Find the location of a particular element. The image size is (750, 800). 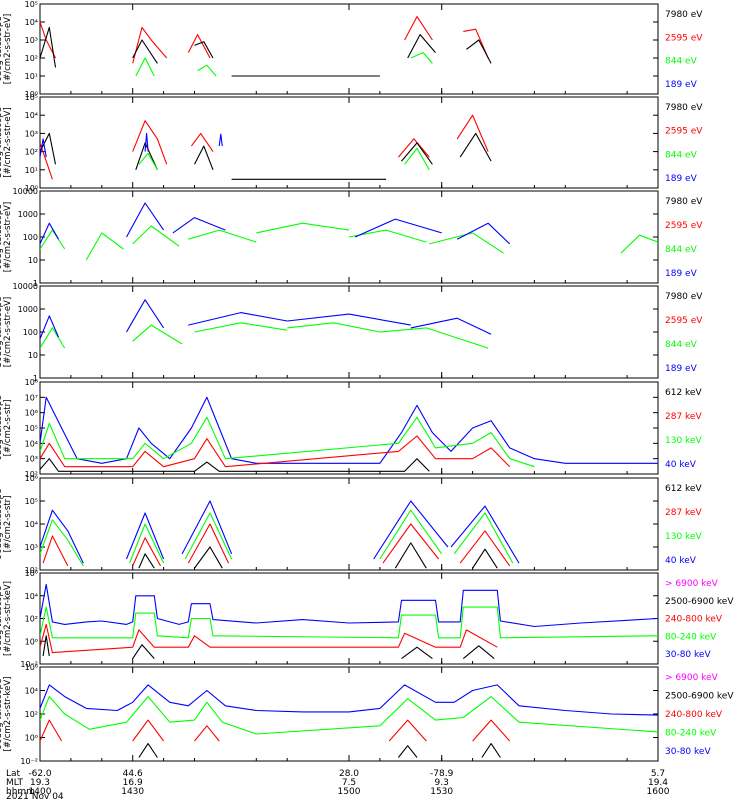

y-tick-label: 10¹ is located at coordinates (31, 76).